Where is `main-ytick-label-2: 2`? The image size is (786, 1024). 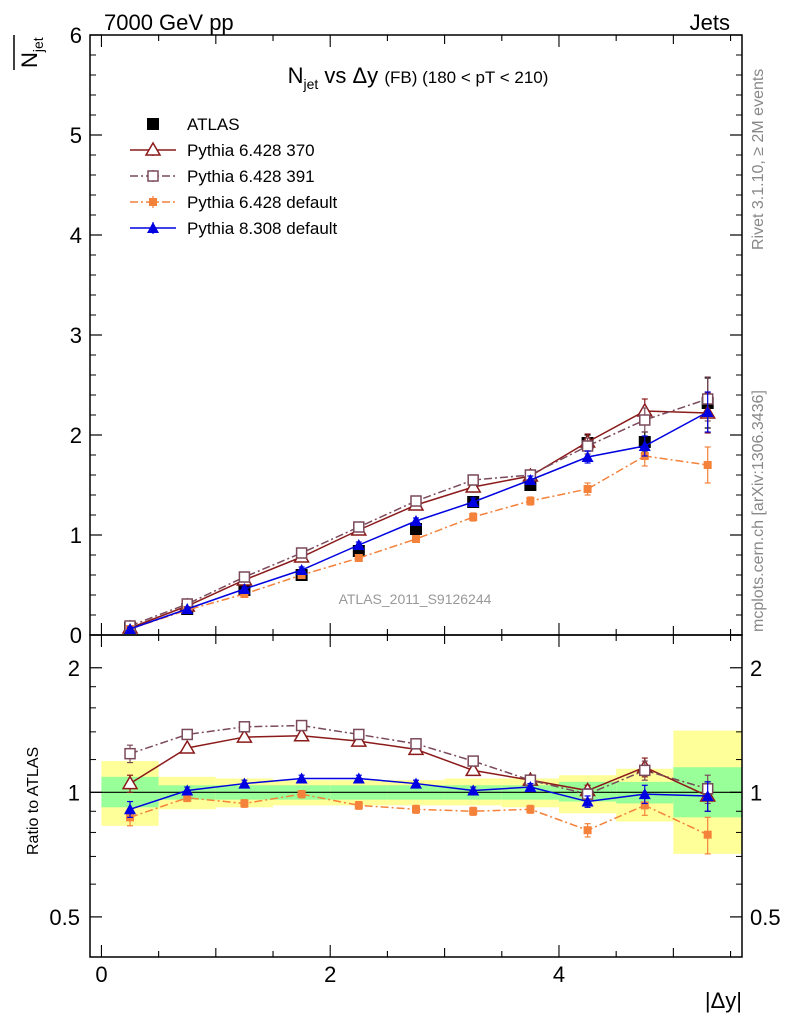 main-ytick-label-2: 2 is located at coordinates (76, 435).